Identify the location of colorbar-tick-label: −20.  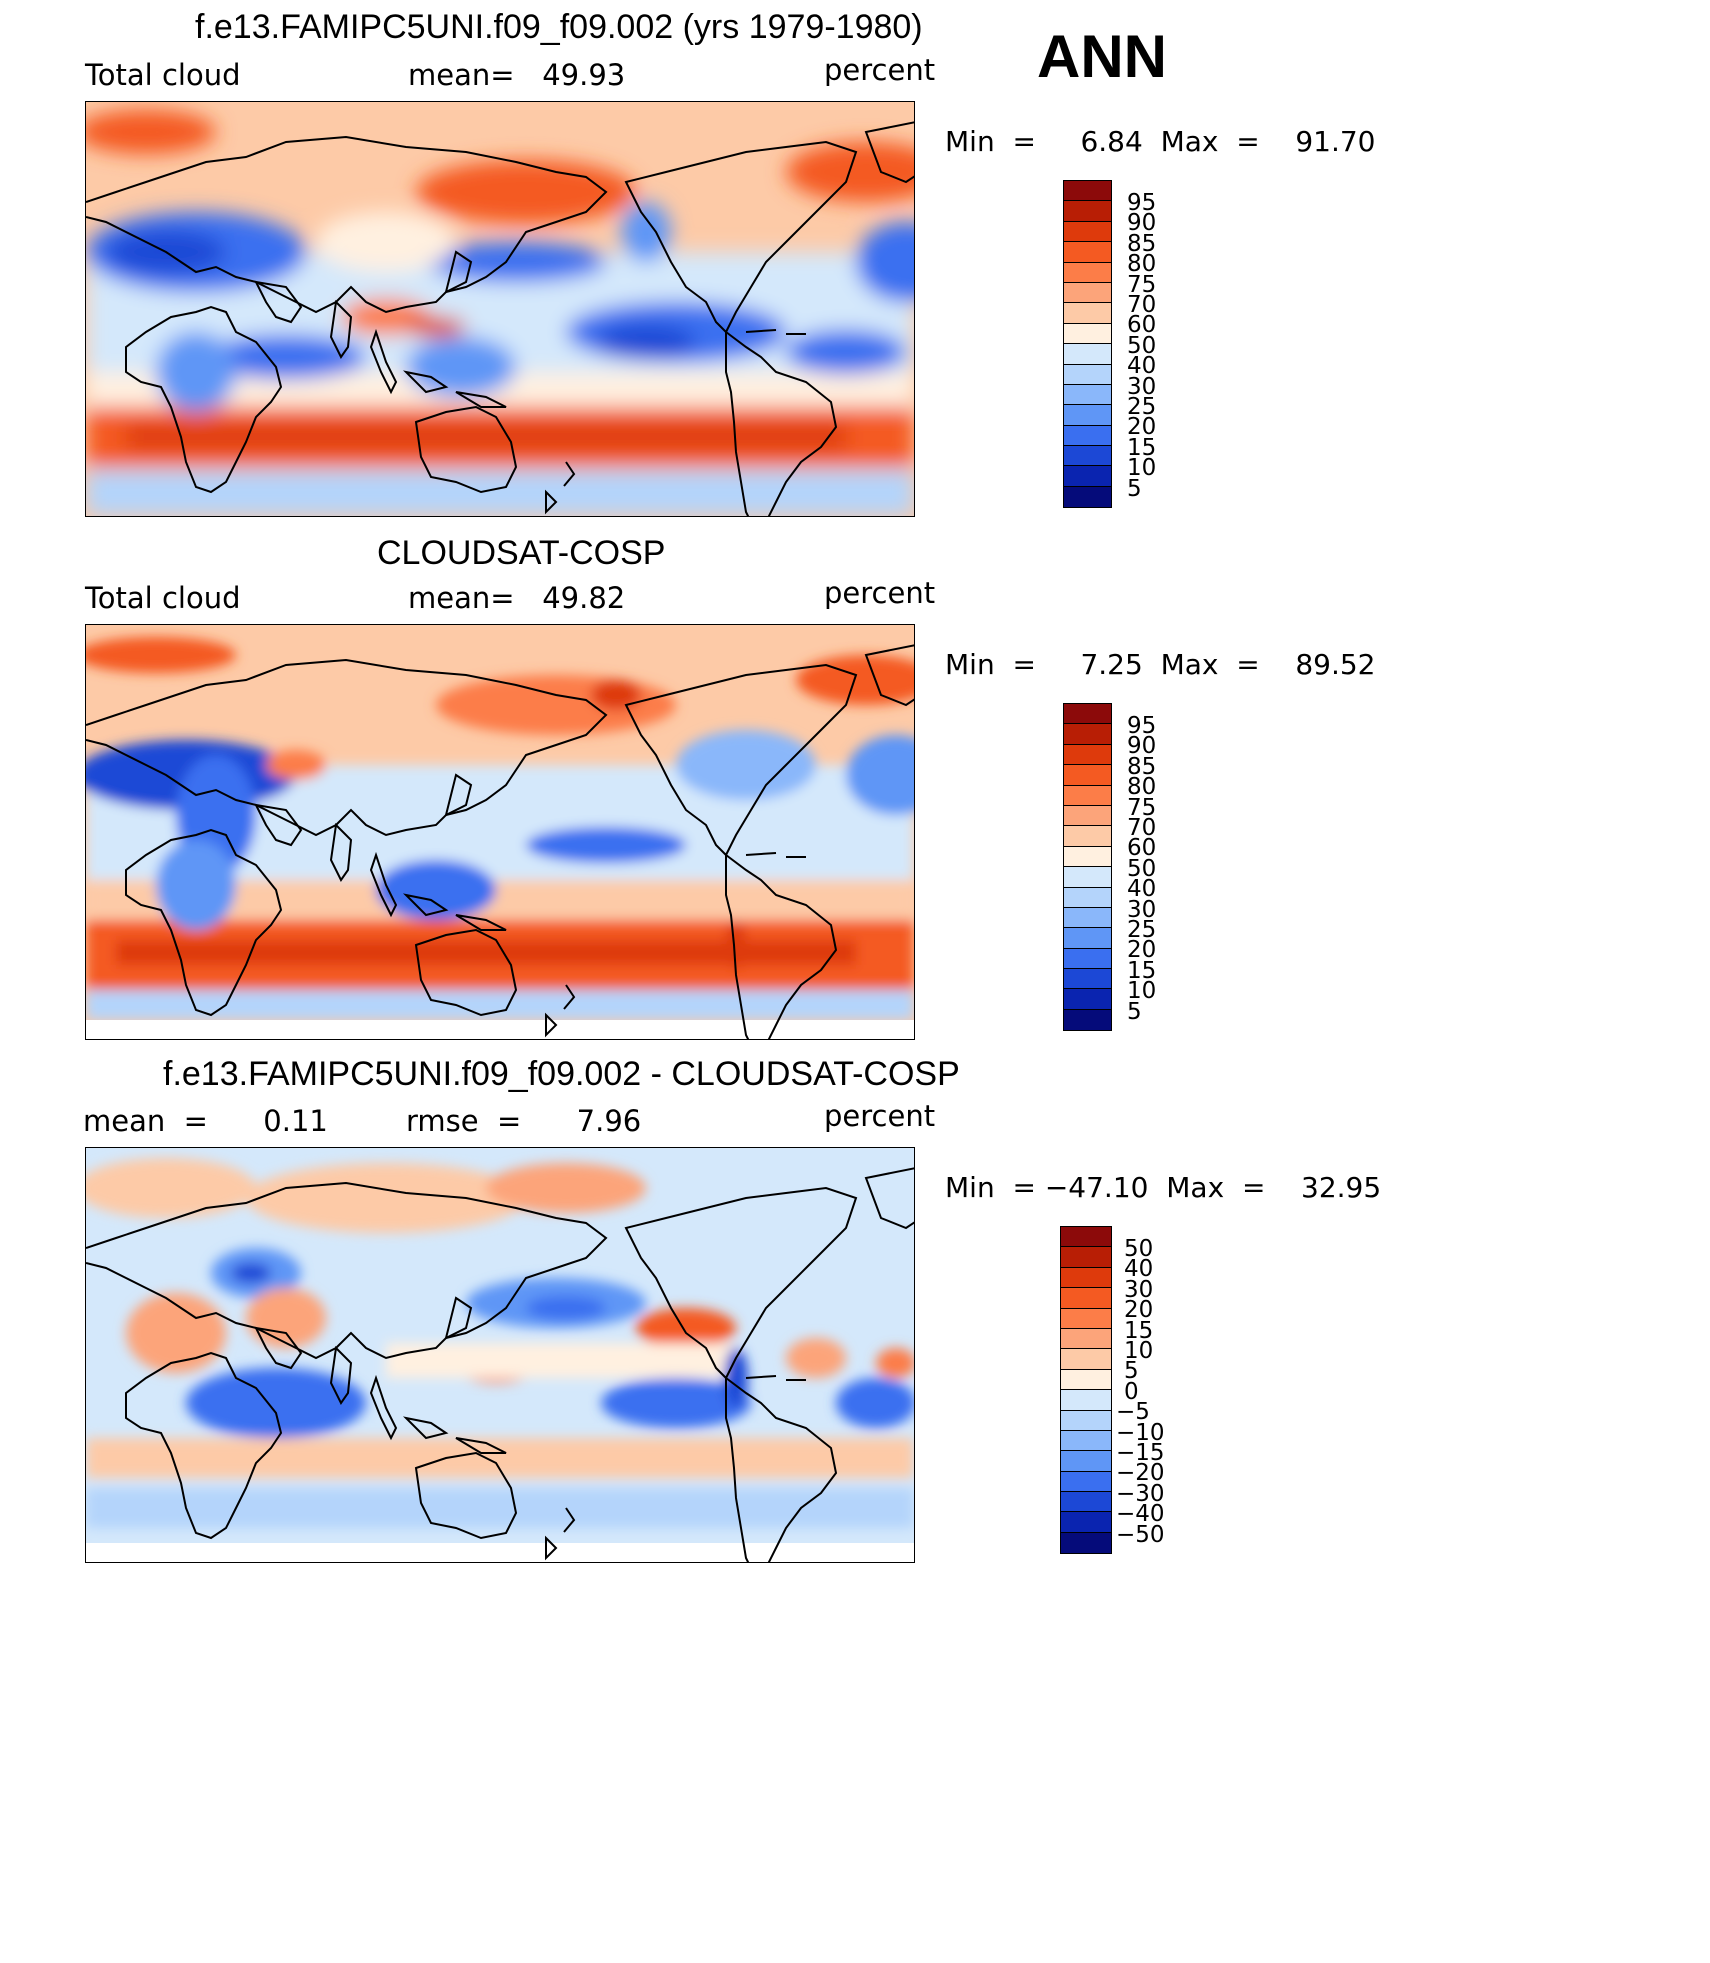
(1140, 1473).